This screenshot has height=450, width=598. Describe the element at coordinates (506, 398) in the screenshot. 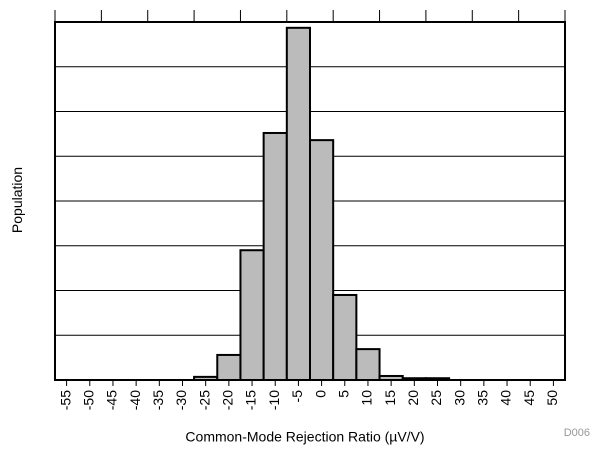

I see `x-tick-label: 40` at that location.